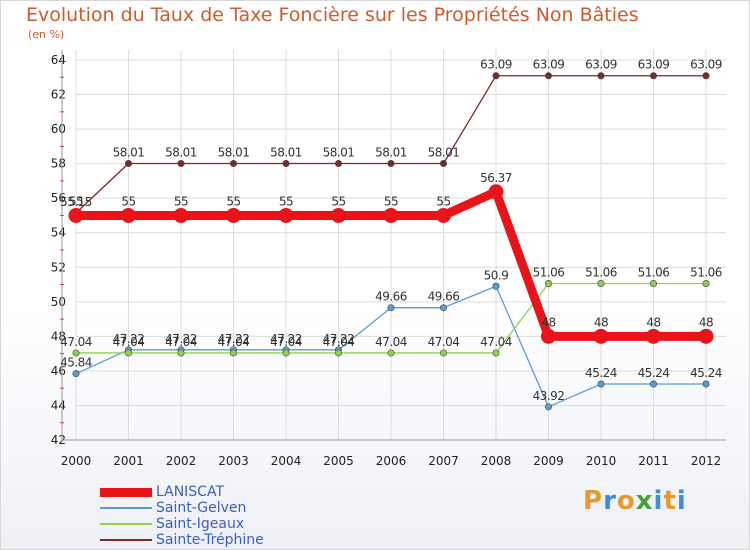 The height and width of the screenshot is (550, 750). I want to click on data-label-saint-gelven: 43.92, so click(549, 396).